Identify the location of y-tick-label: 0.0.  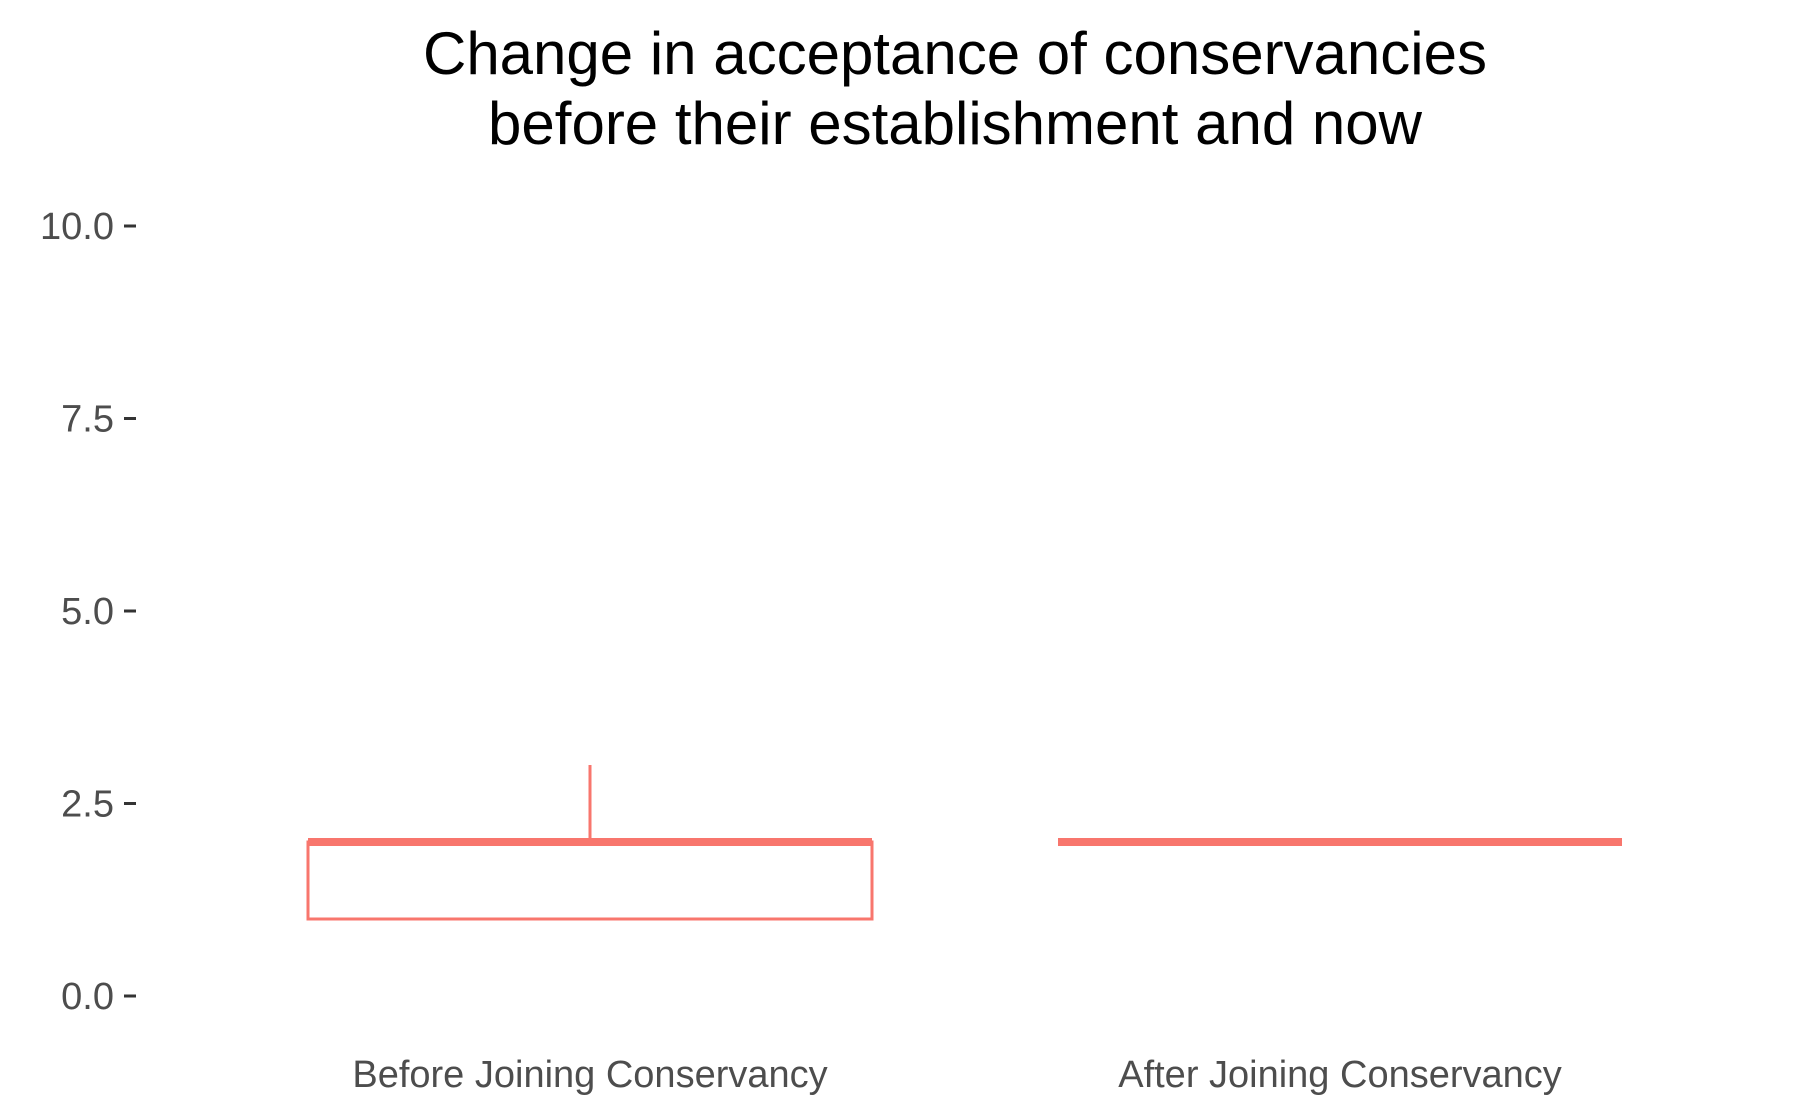
(87, 997).